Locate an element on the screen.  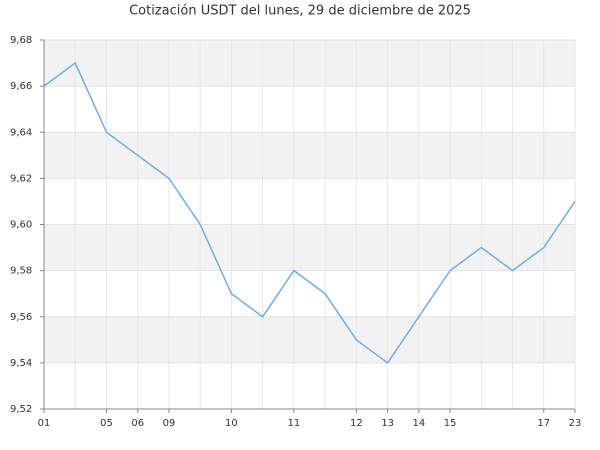
y-tick-label: 9,56 is located at coordinates (21, 317).